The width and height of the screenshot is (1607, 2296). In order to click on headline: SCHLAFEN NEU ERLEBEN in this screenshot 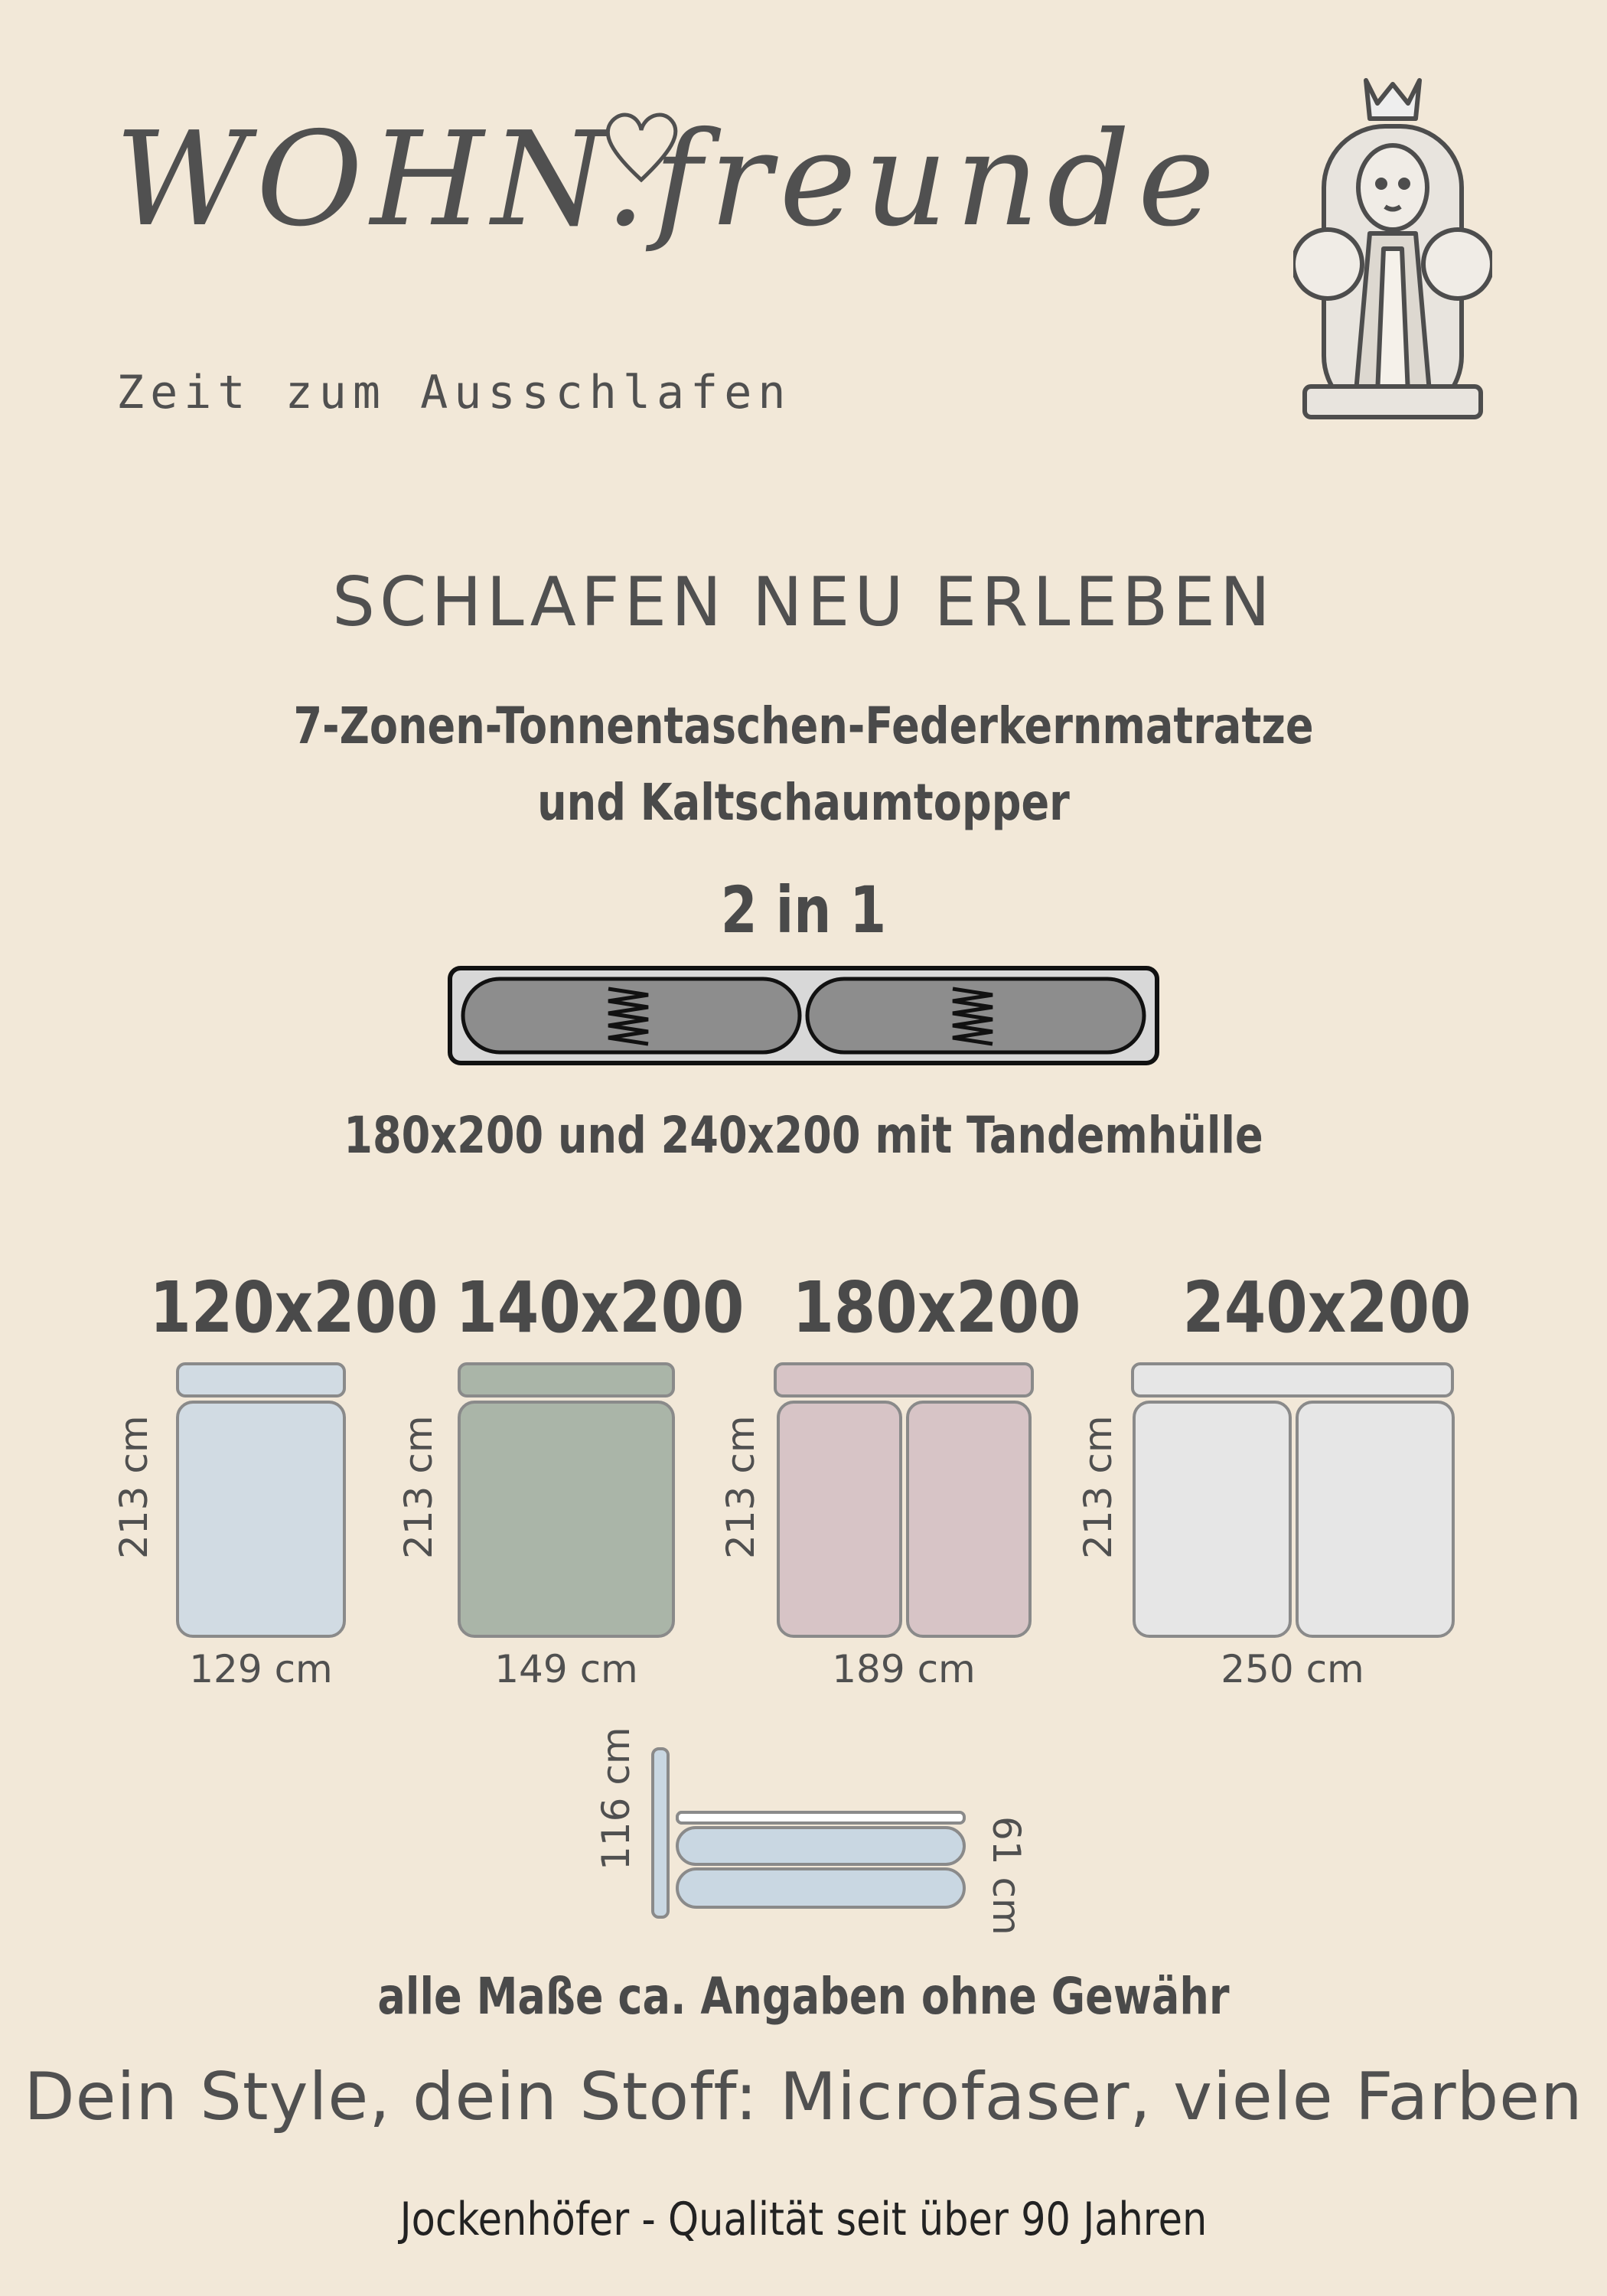, I will do `click(803, 602)`.